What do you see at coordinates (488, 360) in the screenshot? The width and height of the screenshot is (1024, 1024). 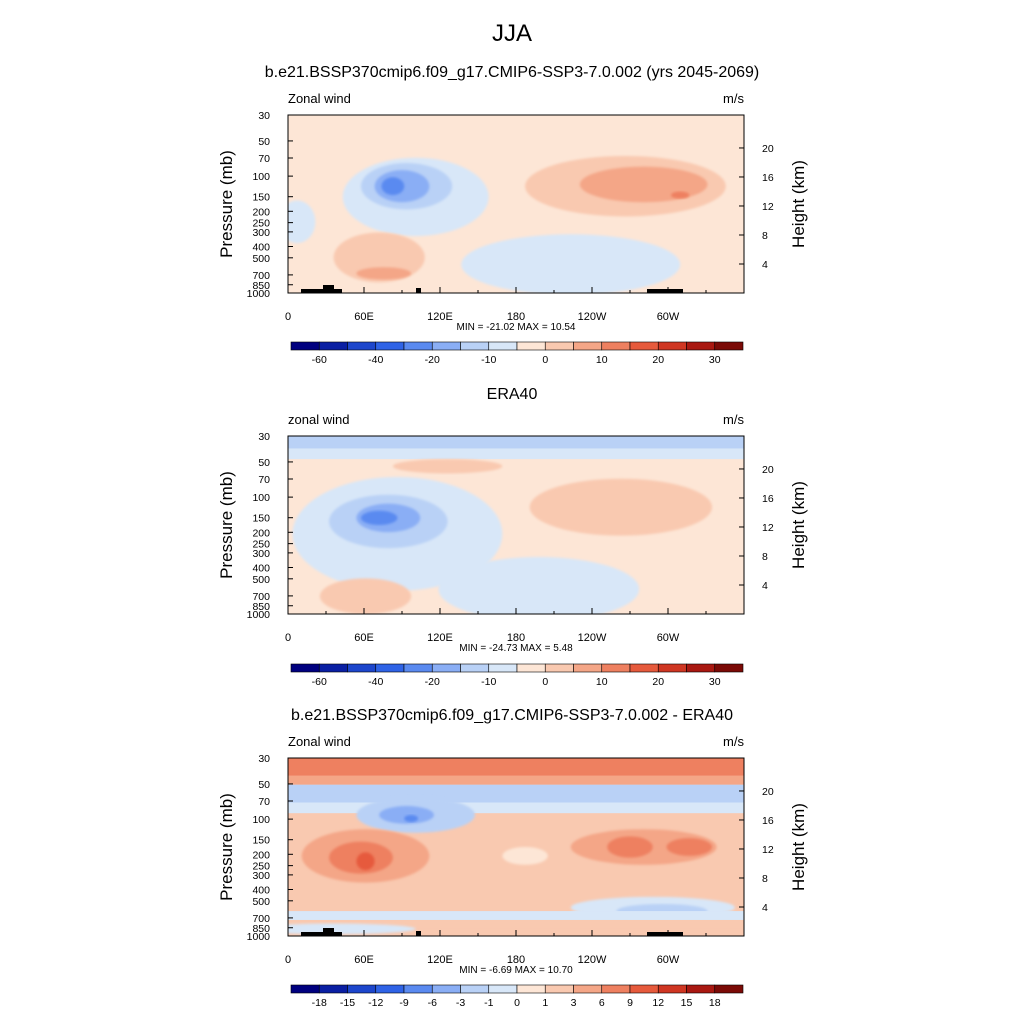 I see `colorbar-label: -10` at bounding box center [488, 360].